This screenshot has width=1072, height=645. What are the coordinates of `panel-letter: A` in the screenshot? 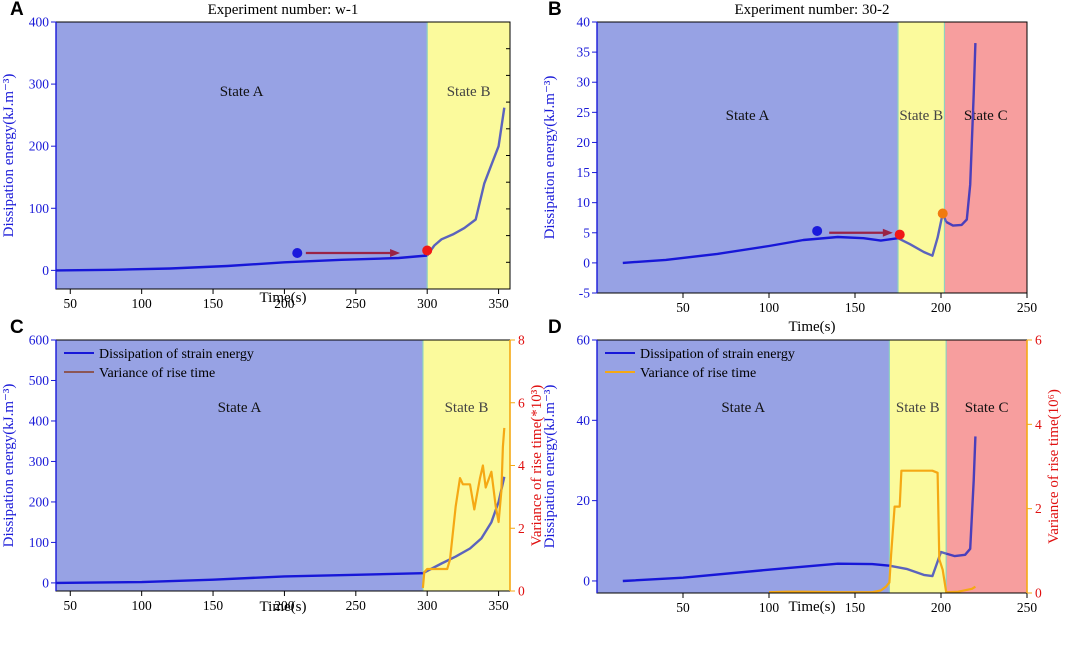 It's located at (17, 10).